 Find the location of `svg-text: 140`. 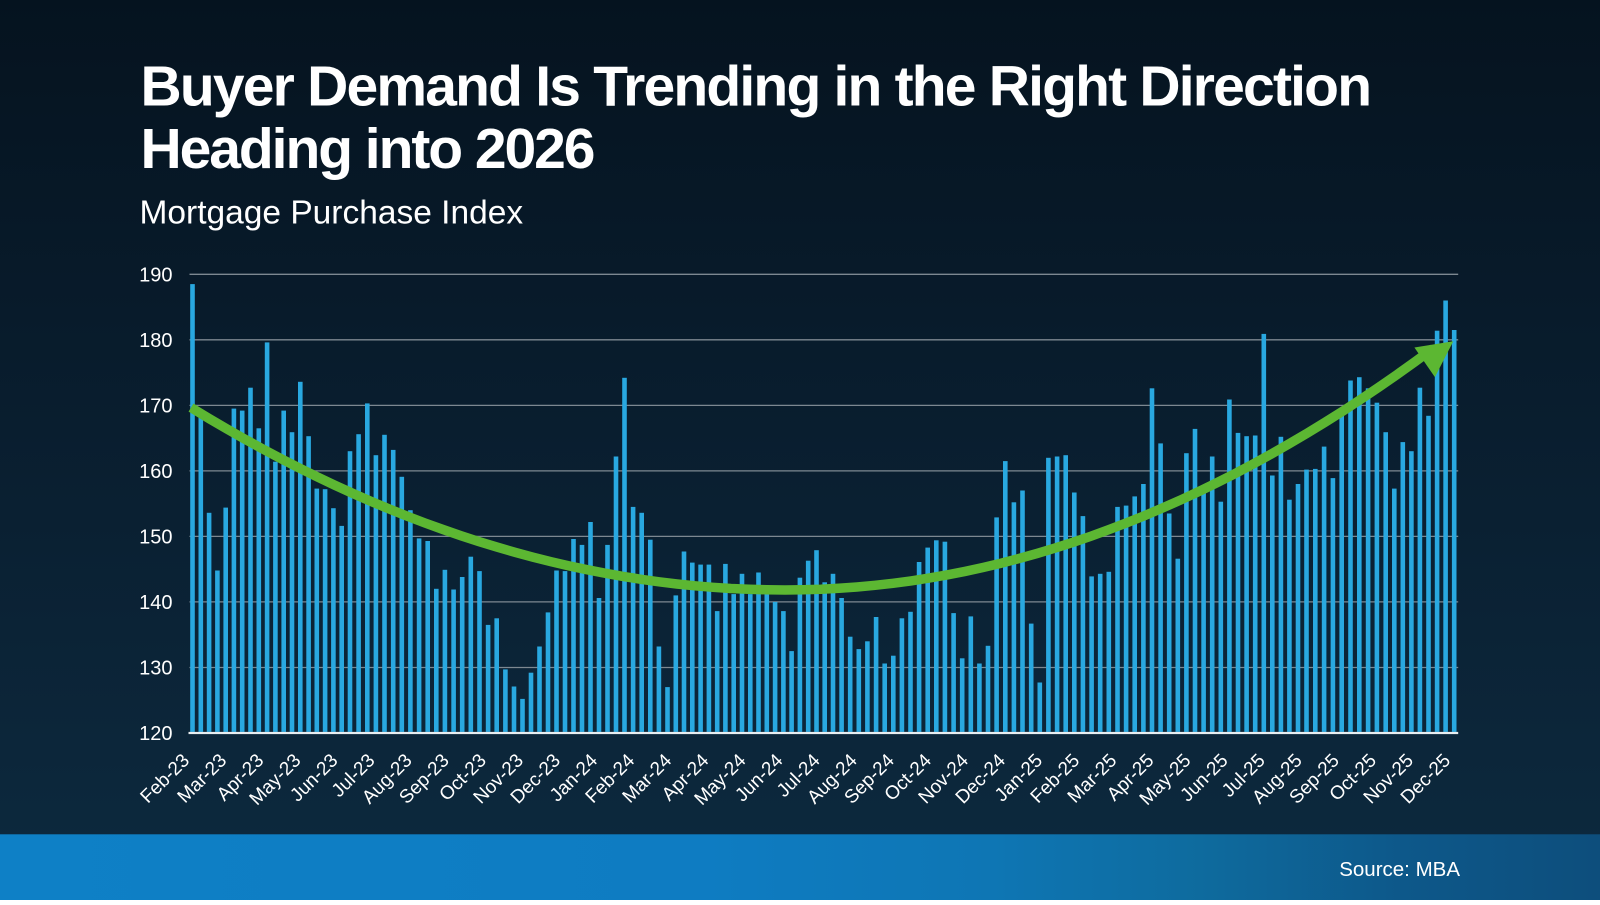

svg-text: 140 is located at coordinates (155, 603).